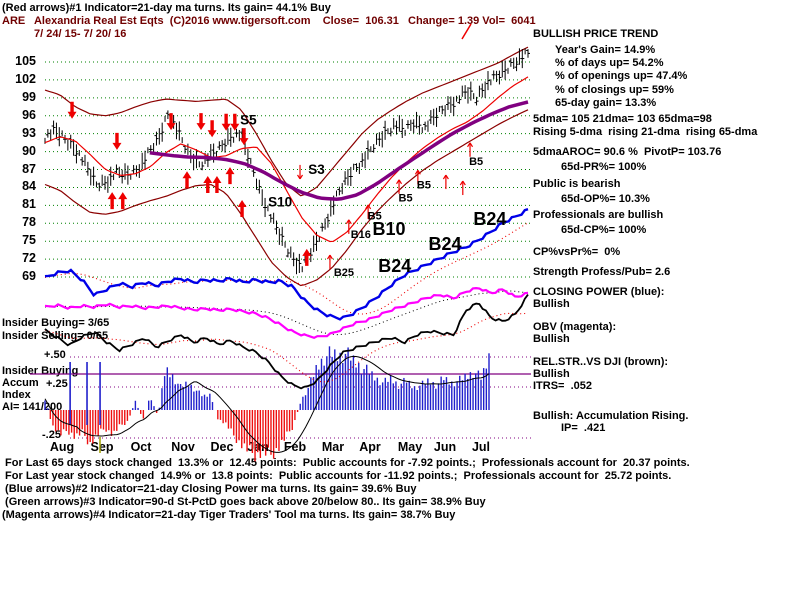 The width and height of the screenshot is (800, 600). Describe the element at coordinates (141, 447) in the screenshot. I see `month-label: Oct` at that location.